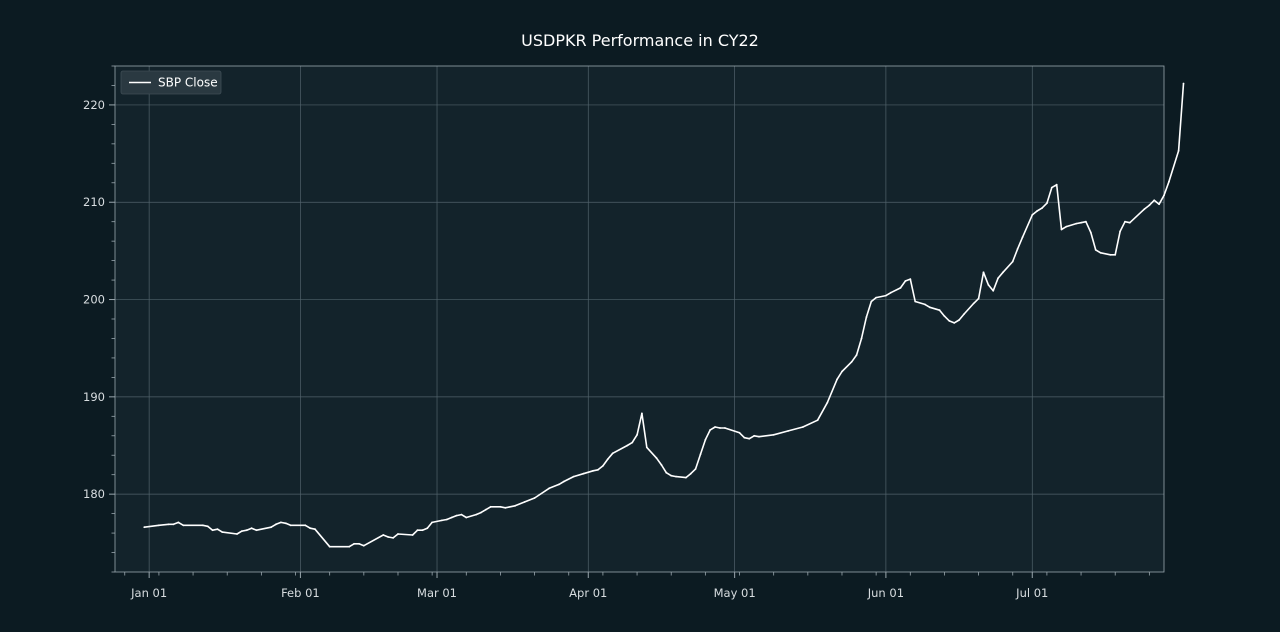 The width and height of the screenshot is (1280, 632). I want to click on x-tick-label: Apr 01, so click(588, 593).